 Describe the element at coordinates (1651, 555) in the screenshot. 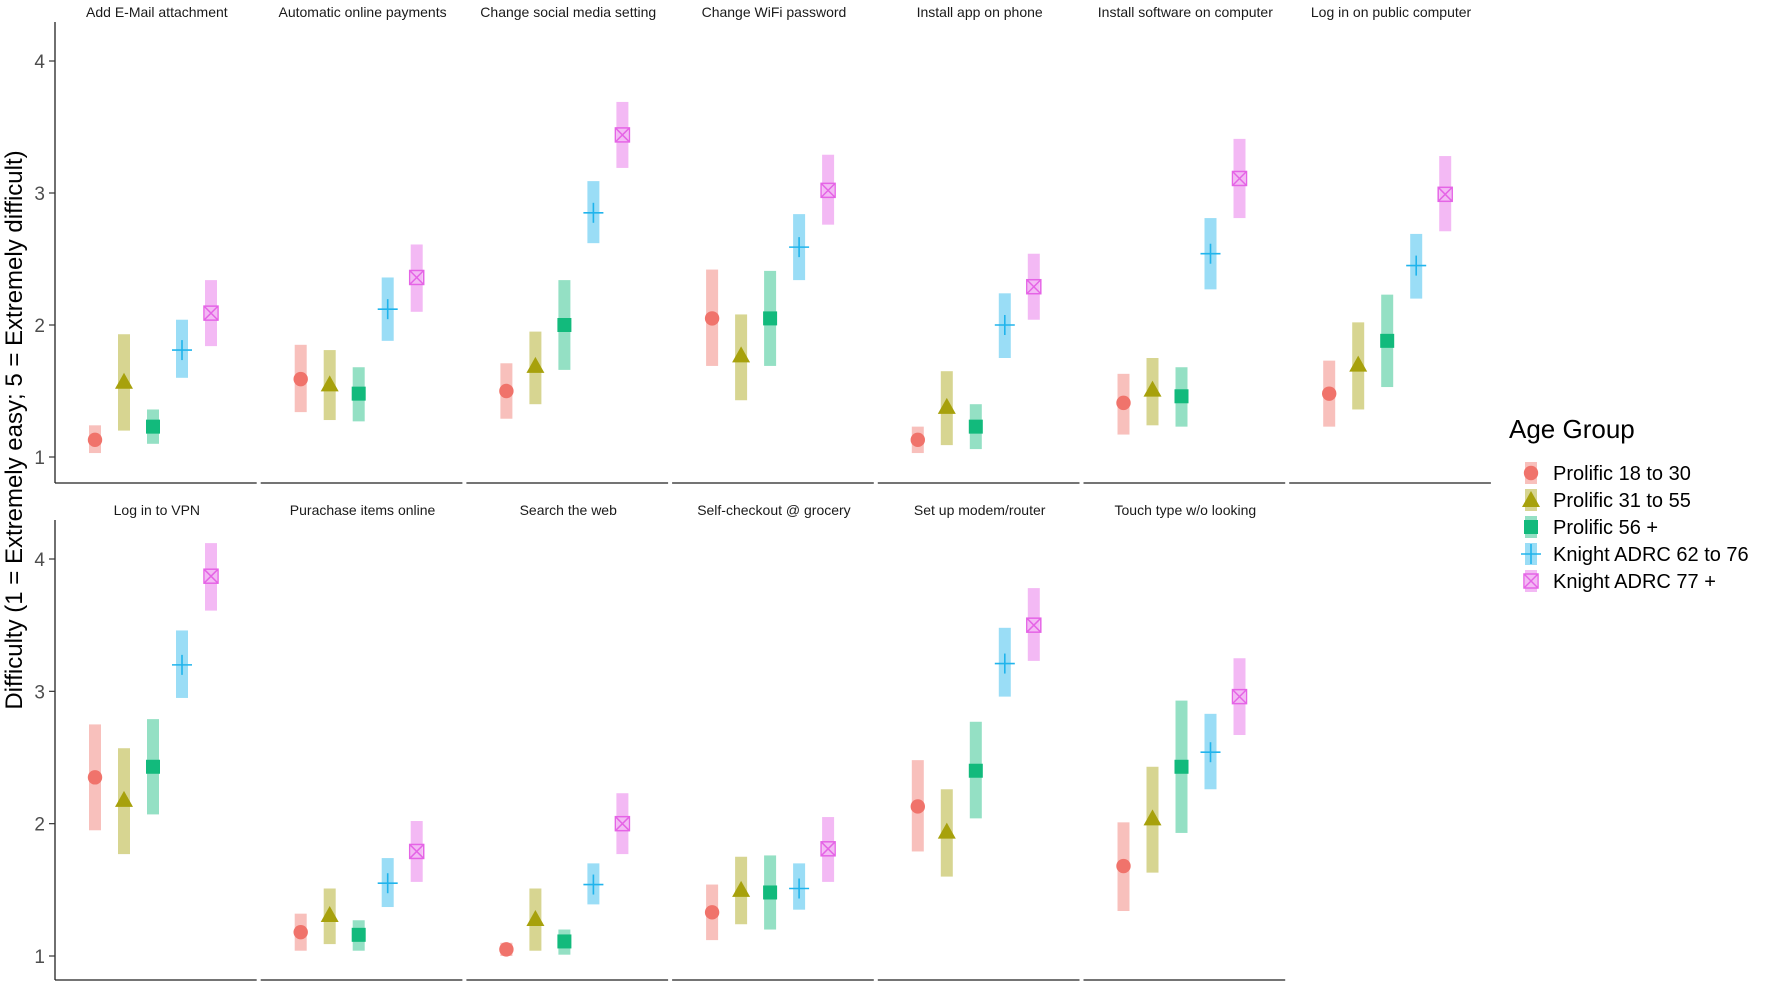

I see `legend-label: Knight ADRC 62 to 76` at that location.